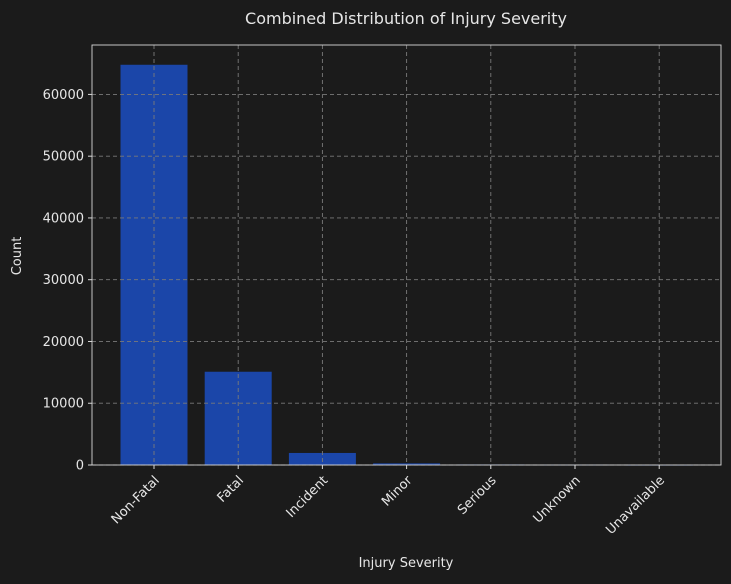 The image size is (731, 584). Describe the element at coordinates (635, 505) in the screenshot. I see `x-tick-label: Unavailable` at that location.